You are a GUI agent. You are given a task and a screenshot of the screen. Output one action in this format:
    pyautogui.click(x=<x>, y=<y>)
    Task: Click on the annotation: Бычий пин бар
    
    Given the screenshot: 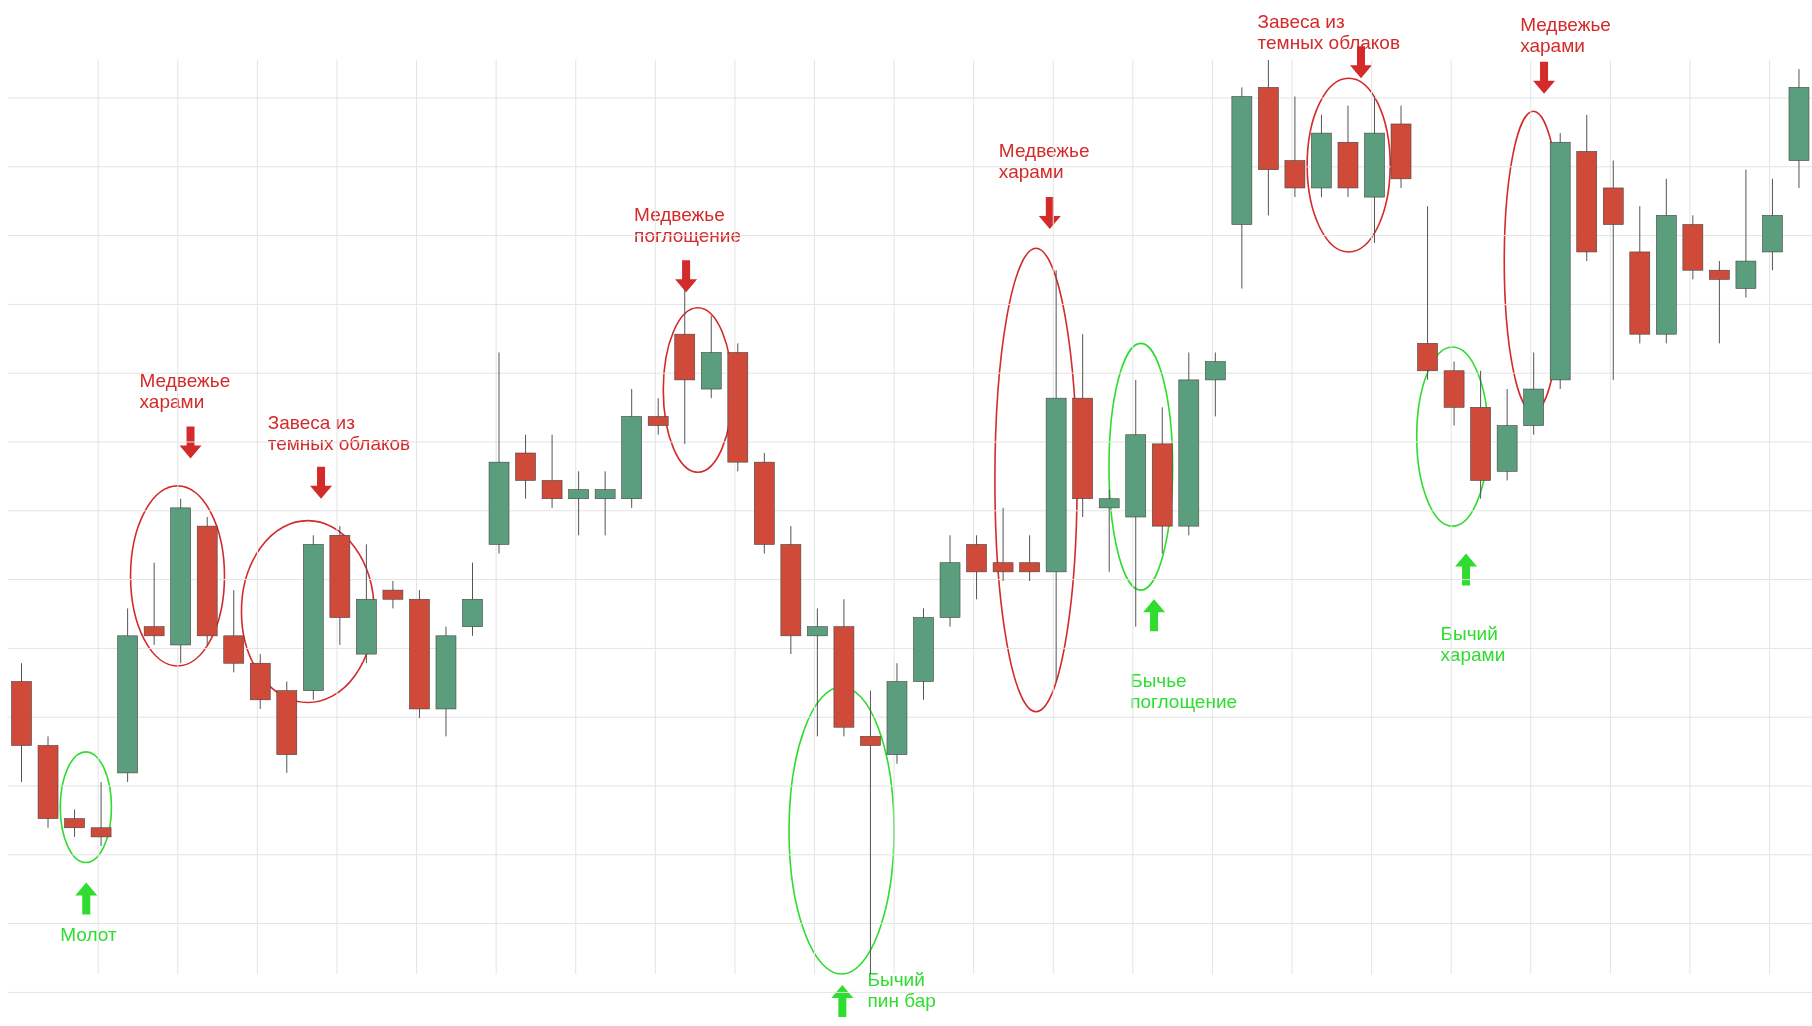 What is the action you would take?
    pyautogui.click(x=901, y=990)
    